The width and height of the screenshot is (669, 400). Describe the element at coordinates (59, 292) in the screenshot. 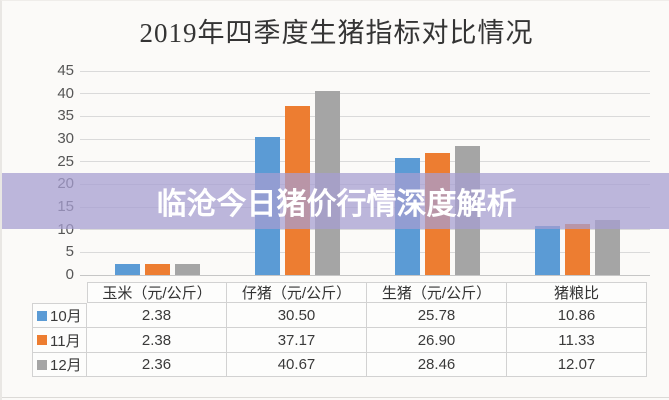

I see `table-corner-empty` at that location.